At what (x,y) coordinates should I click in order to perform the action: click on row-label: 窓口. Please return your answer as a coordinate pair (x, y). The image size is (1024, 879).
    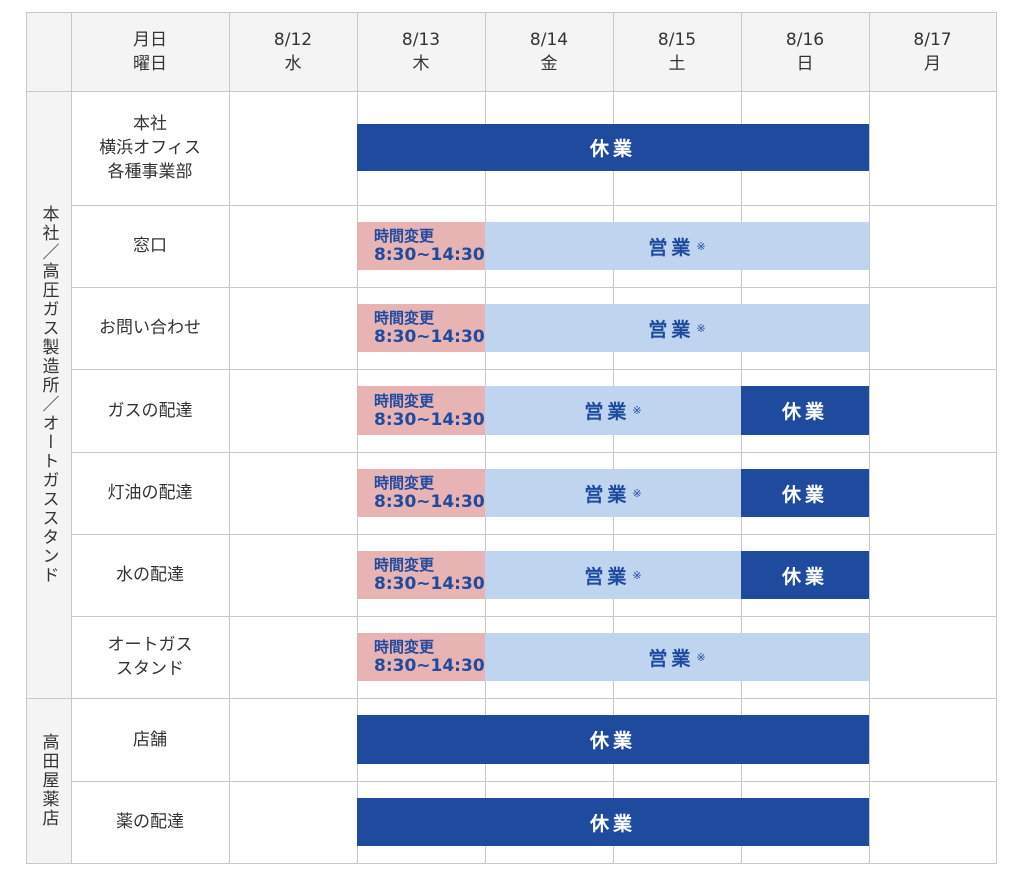
    Looking at the image, I should click on (150, 246).